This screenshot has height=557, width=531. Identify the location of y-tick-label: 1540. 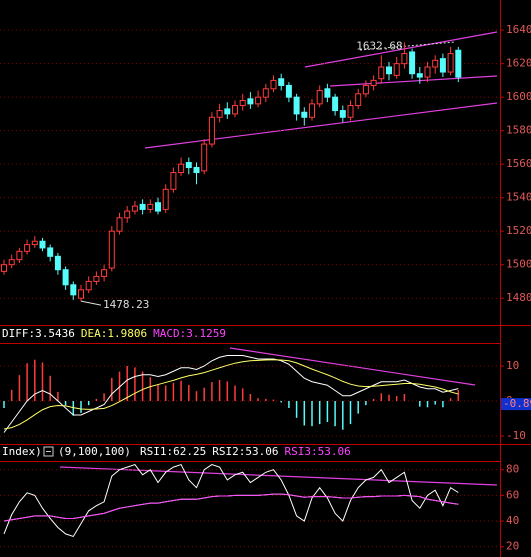
(518, 197).